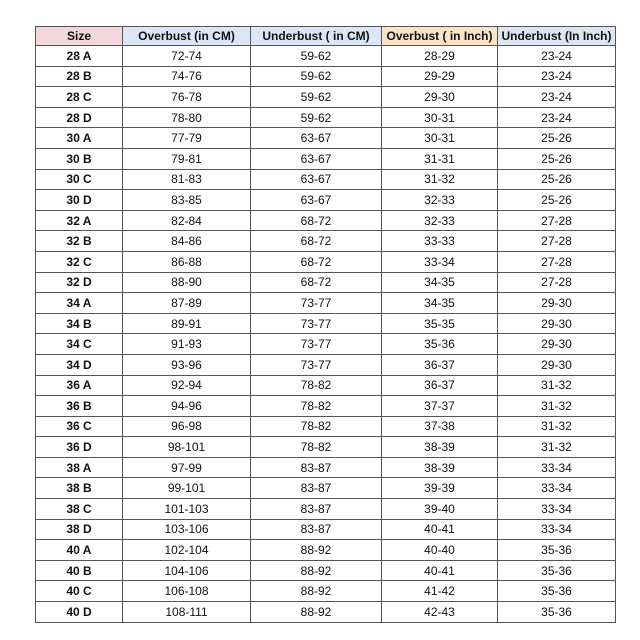 This screenshot has height=640, width=640. I want to click on table-row: 40 C 106-108 88-92 41-42 35-36, so click(325, 591).